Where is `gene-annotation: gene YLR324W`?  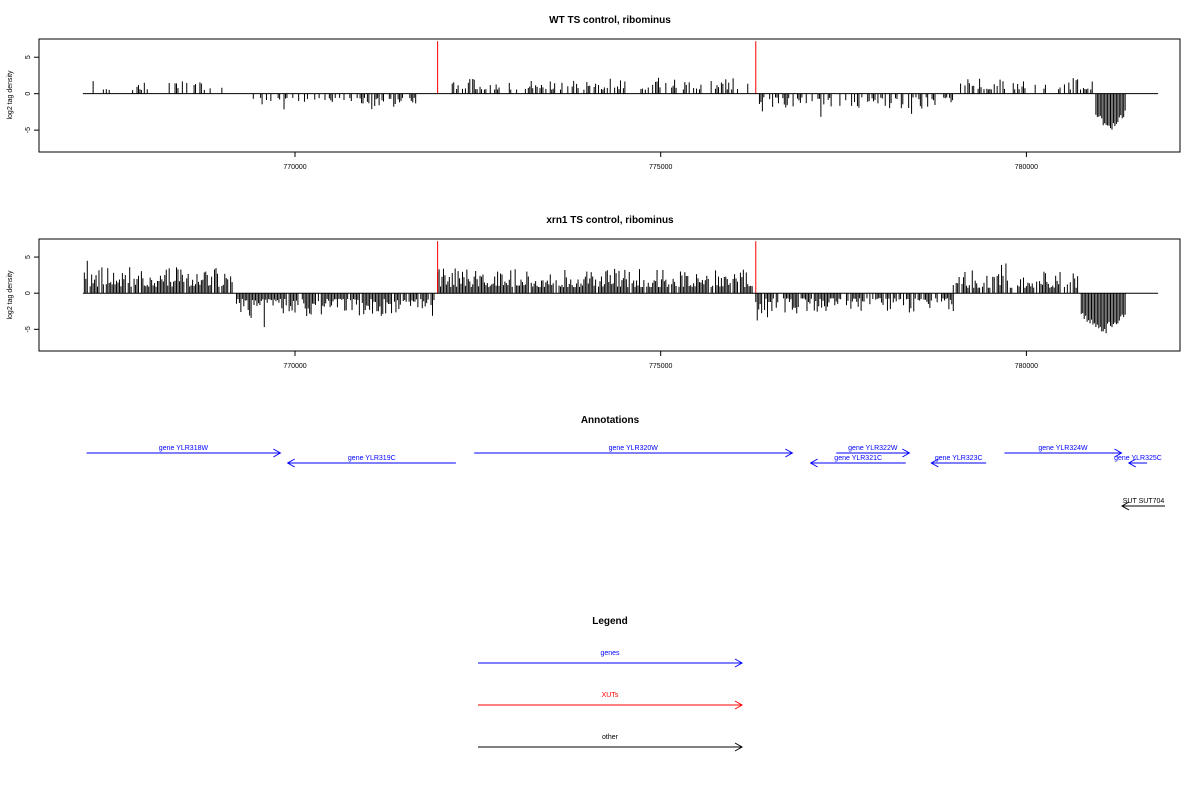 gene-annotation: gene YLR324W is located at coordinates (1063, 451).